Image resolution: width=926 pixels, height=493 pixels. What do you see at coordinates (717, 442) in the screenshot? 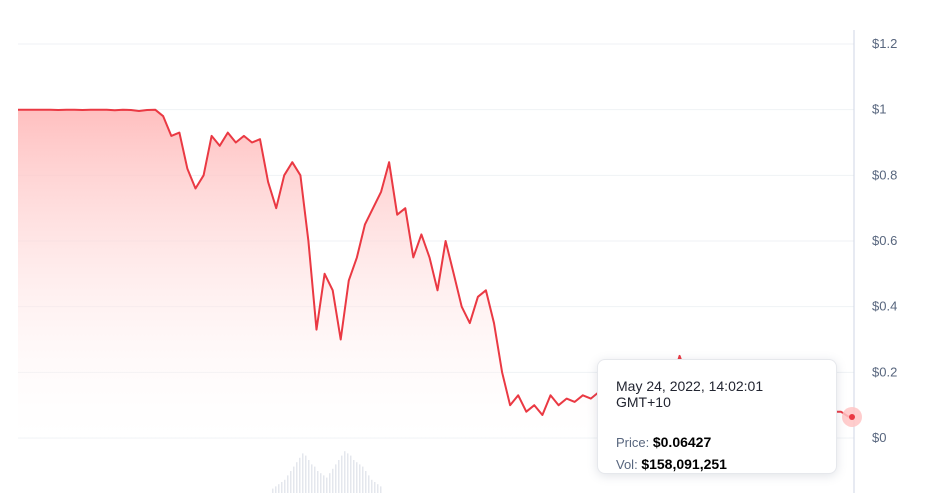
I see `tooltip-price-row: Price: $0.06427` at bounding box center [717, 442].